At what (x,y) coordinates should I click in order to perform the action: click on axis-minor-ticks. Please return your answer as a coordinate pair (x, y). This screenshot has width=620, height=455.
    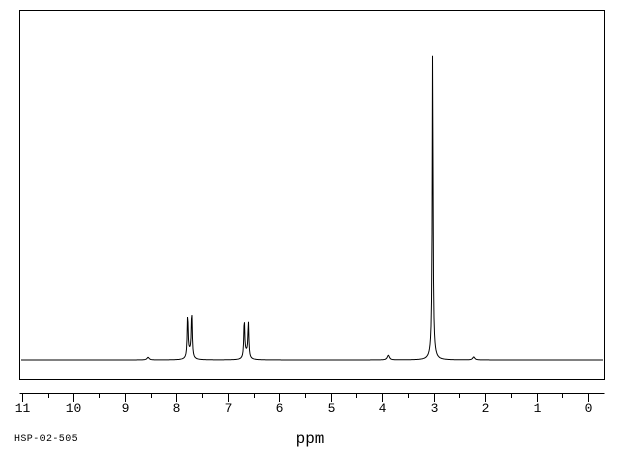
    Looking at the image, I should click on (305, 395).